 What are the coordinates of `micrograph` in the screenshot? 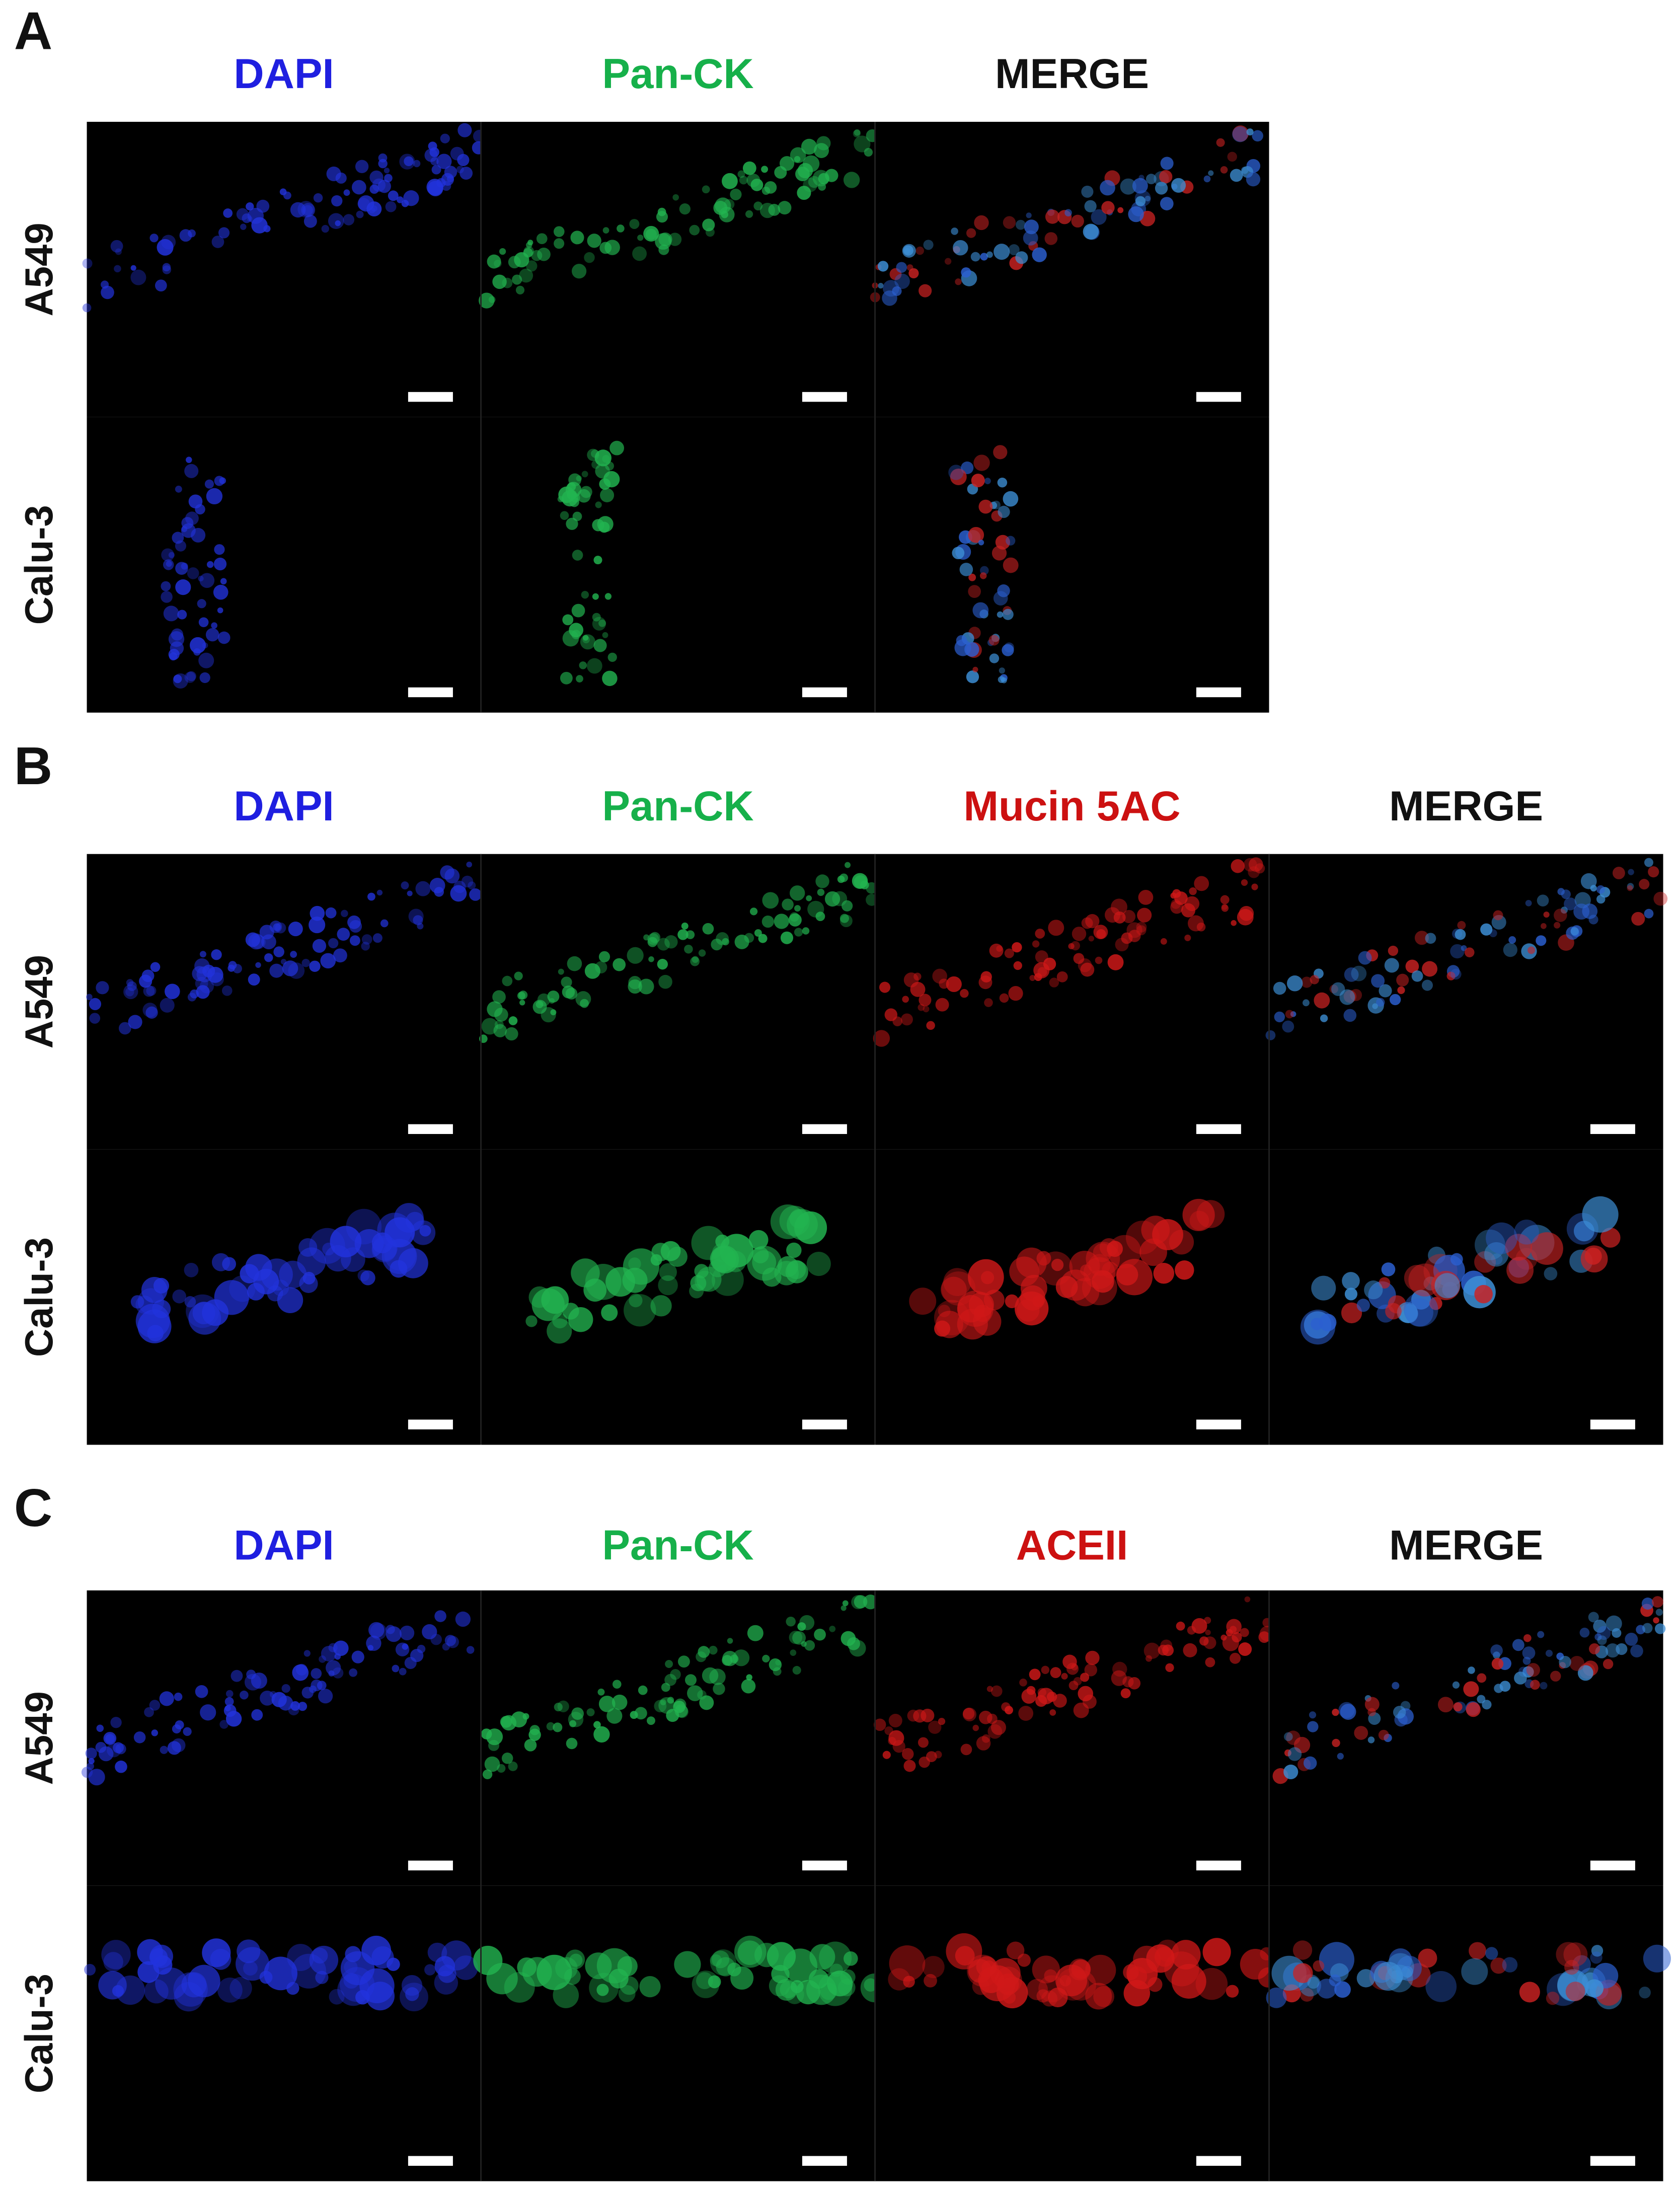 It's located at (679, 269).